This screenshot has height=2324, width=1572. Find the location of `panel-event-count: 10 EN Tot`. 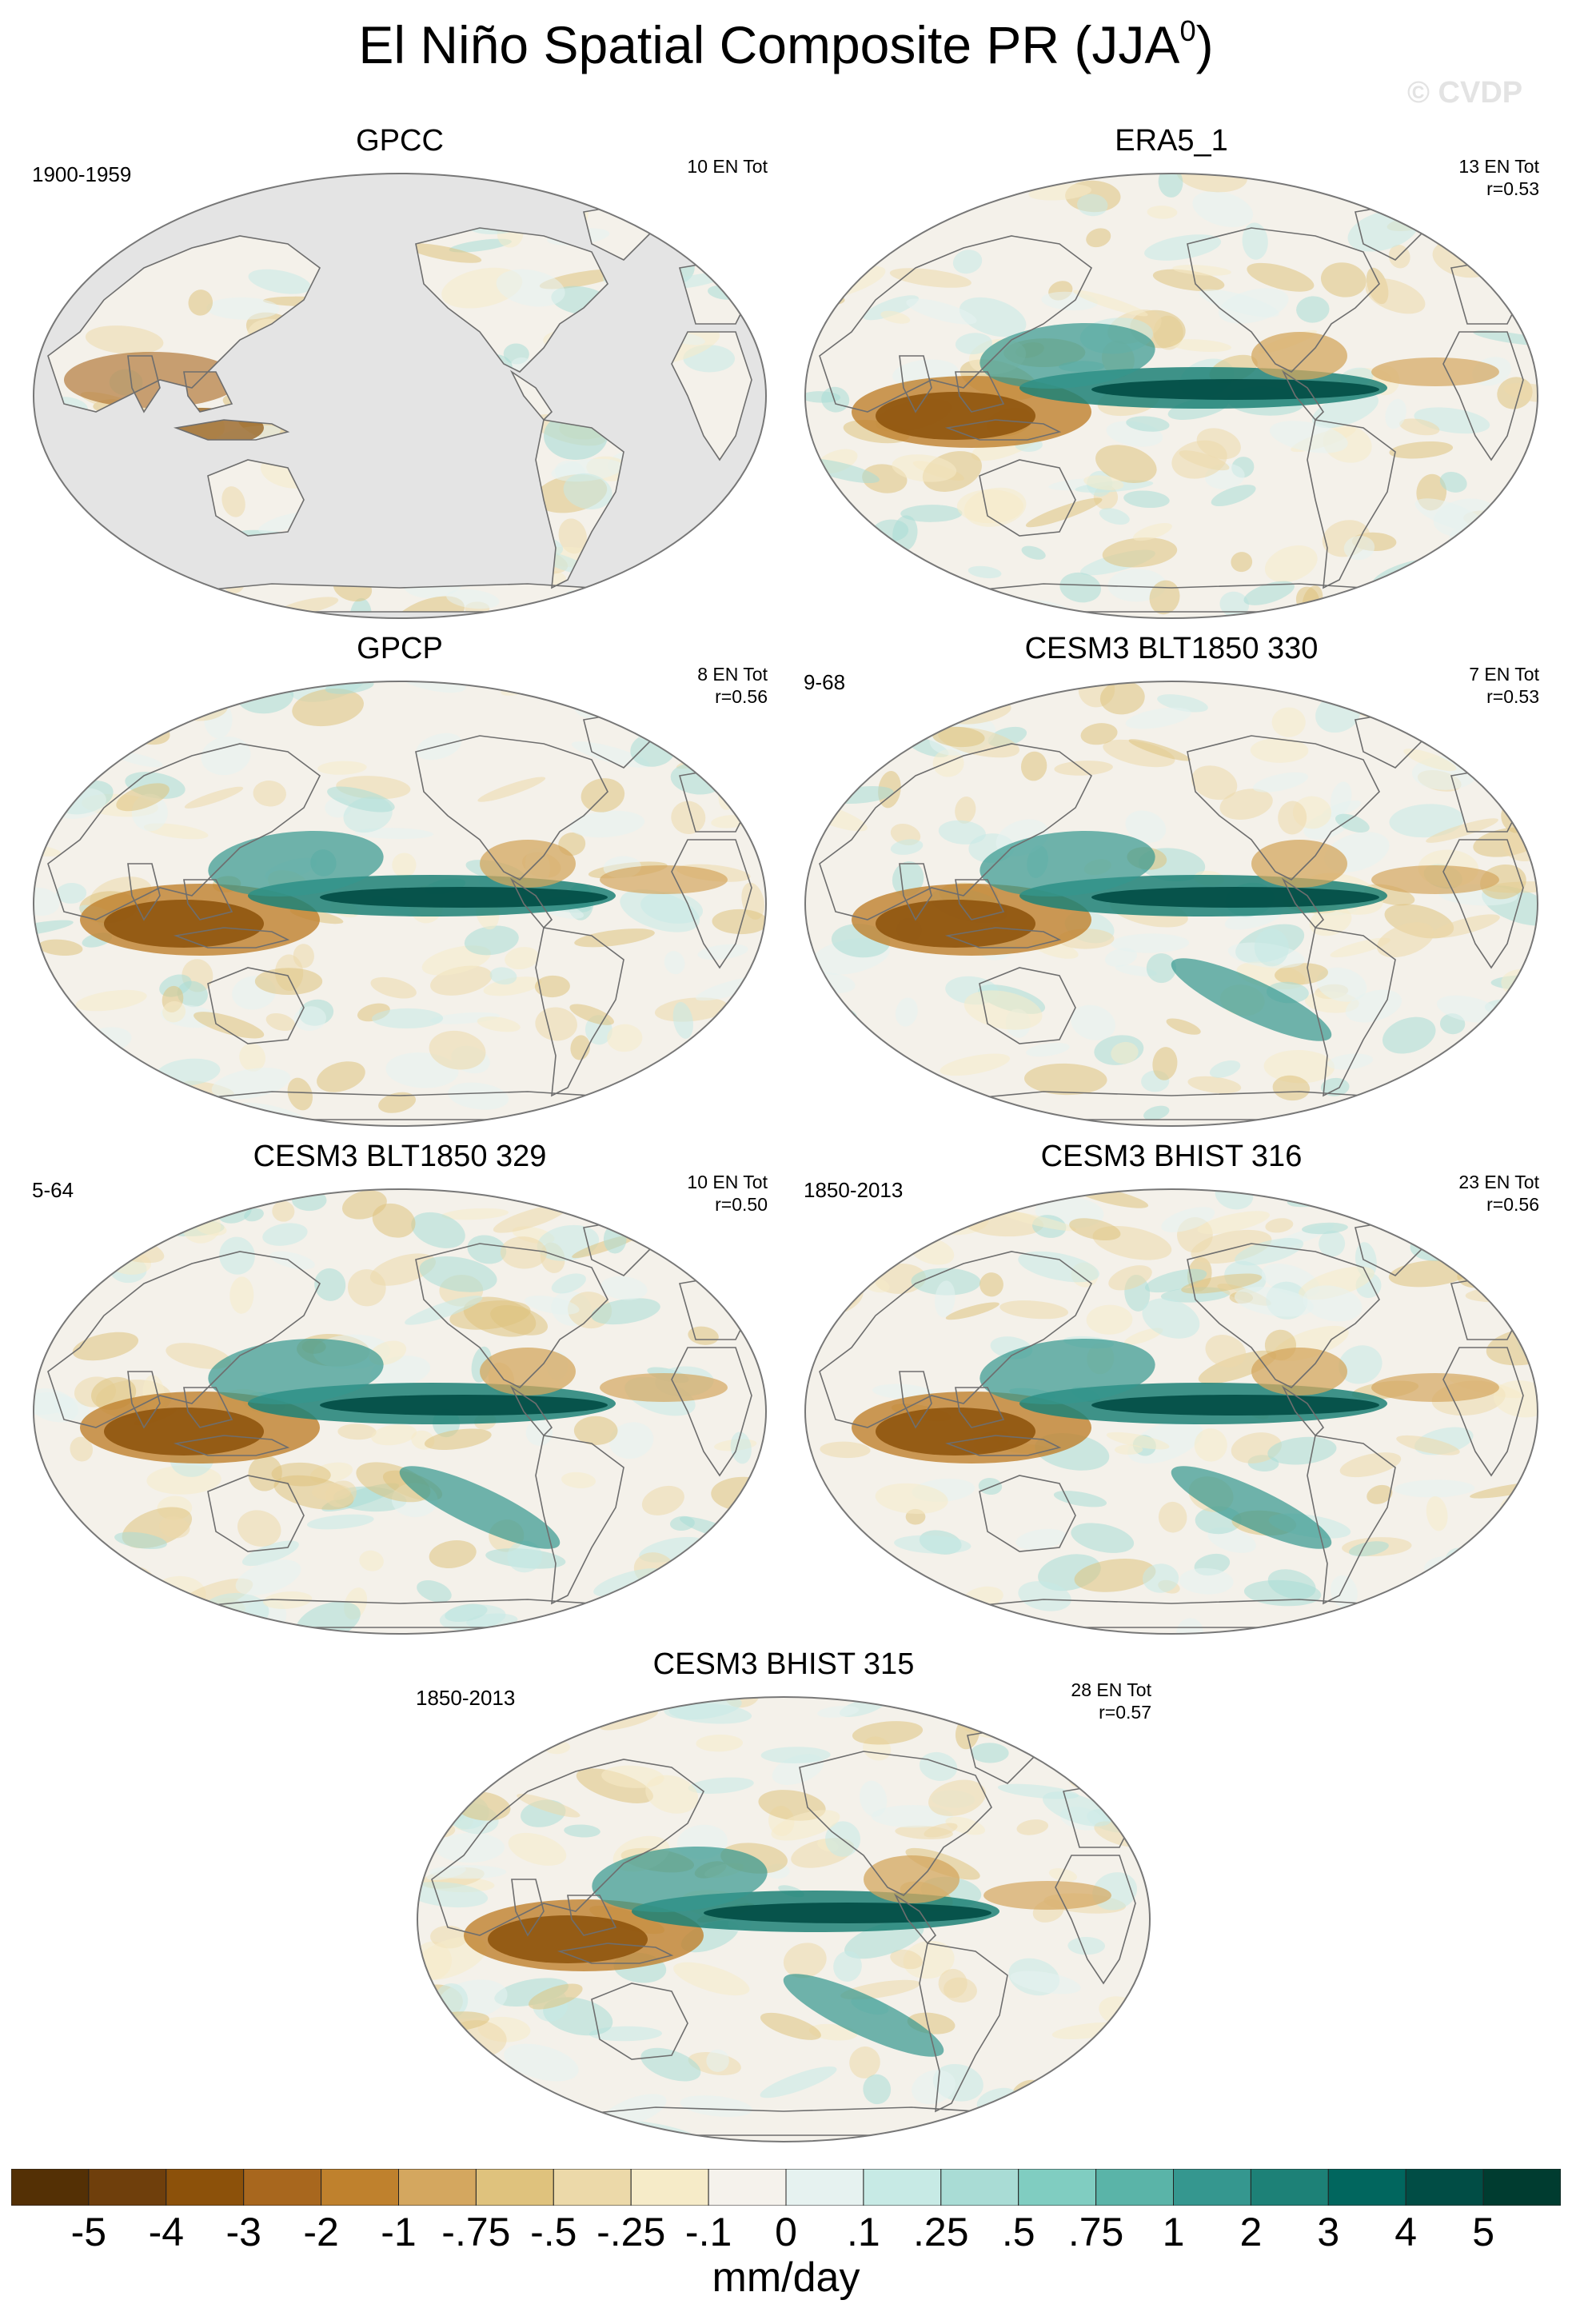

panel-event-count: 10 EN Tot is located at coordinates (728, 1182).